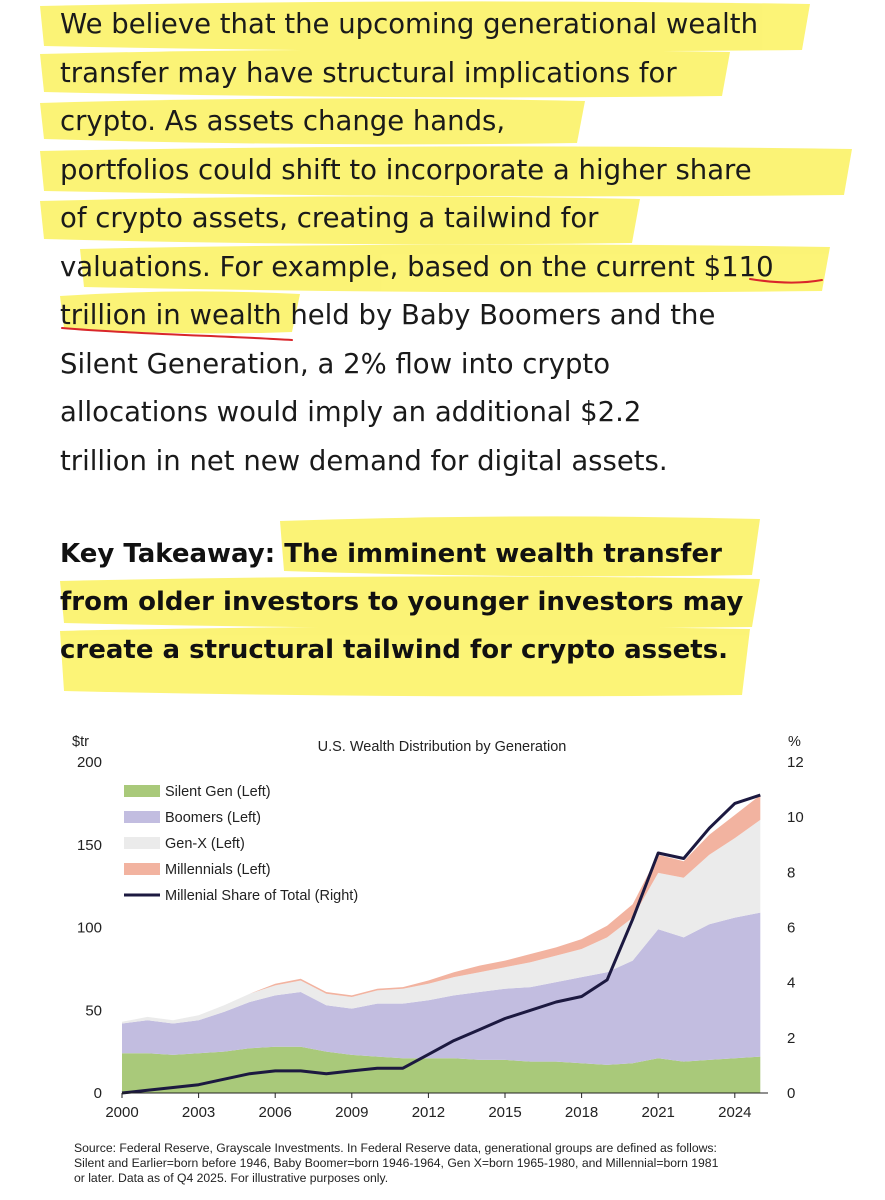 The image size is (885, 1200). Describe the element at coordinates (283, 121) in the screenshot. I see `paragraph-line: crypto. As assets change hands,` at that location.